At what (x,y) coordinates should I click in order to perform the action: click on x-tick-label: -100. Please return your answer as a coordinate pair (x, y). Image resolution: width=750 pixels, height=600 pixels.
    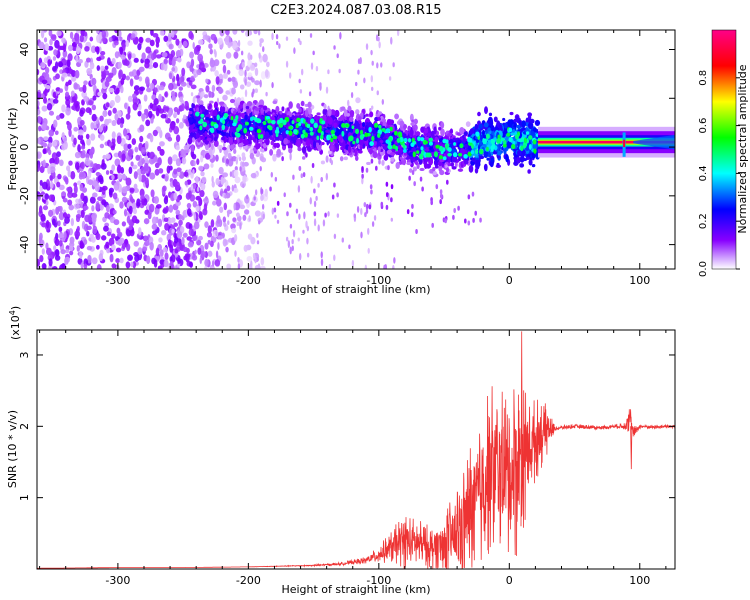
    Looking at the image, I should click on (378, 580).